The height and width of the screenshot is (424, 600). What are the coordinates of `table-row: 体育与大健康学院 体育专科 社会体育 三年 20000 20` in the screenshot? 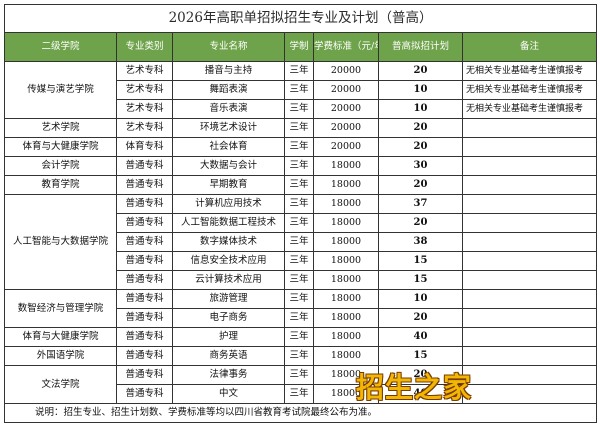 It's located at (301, 147).